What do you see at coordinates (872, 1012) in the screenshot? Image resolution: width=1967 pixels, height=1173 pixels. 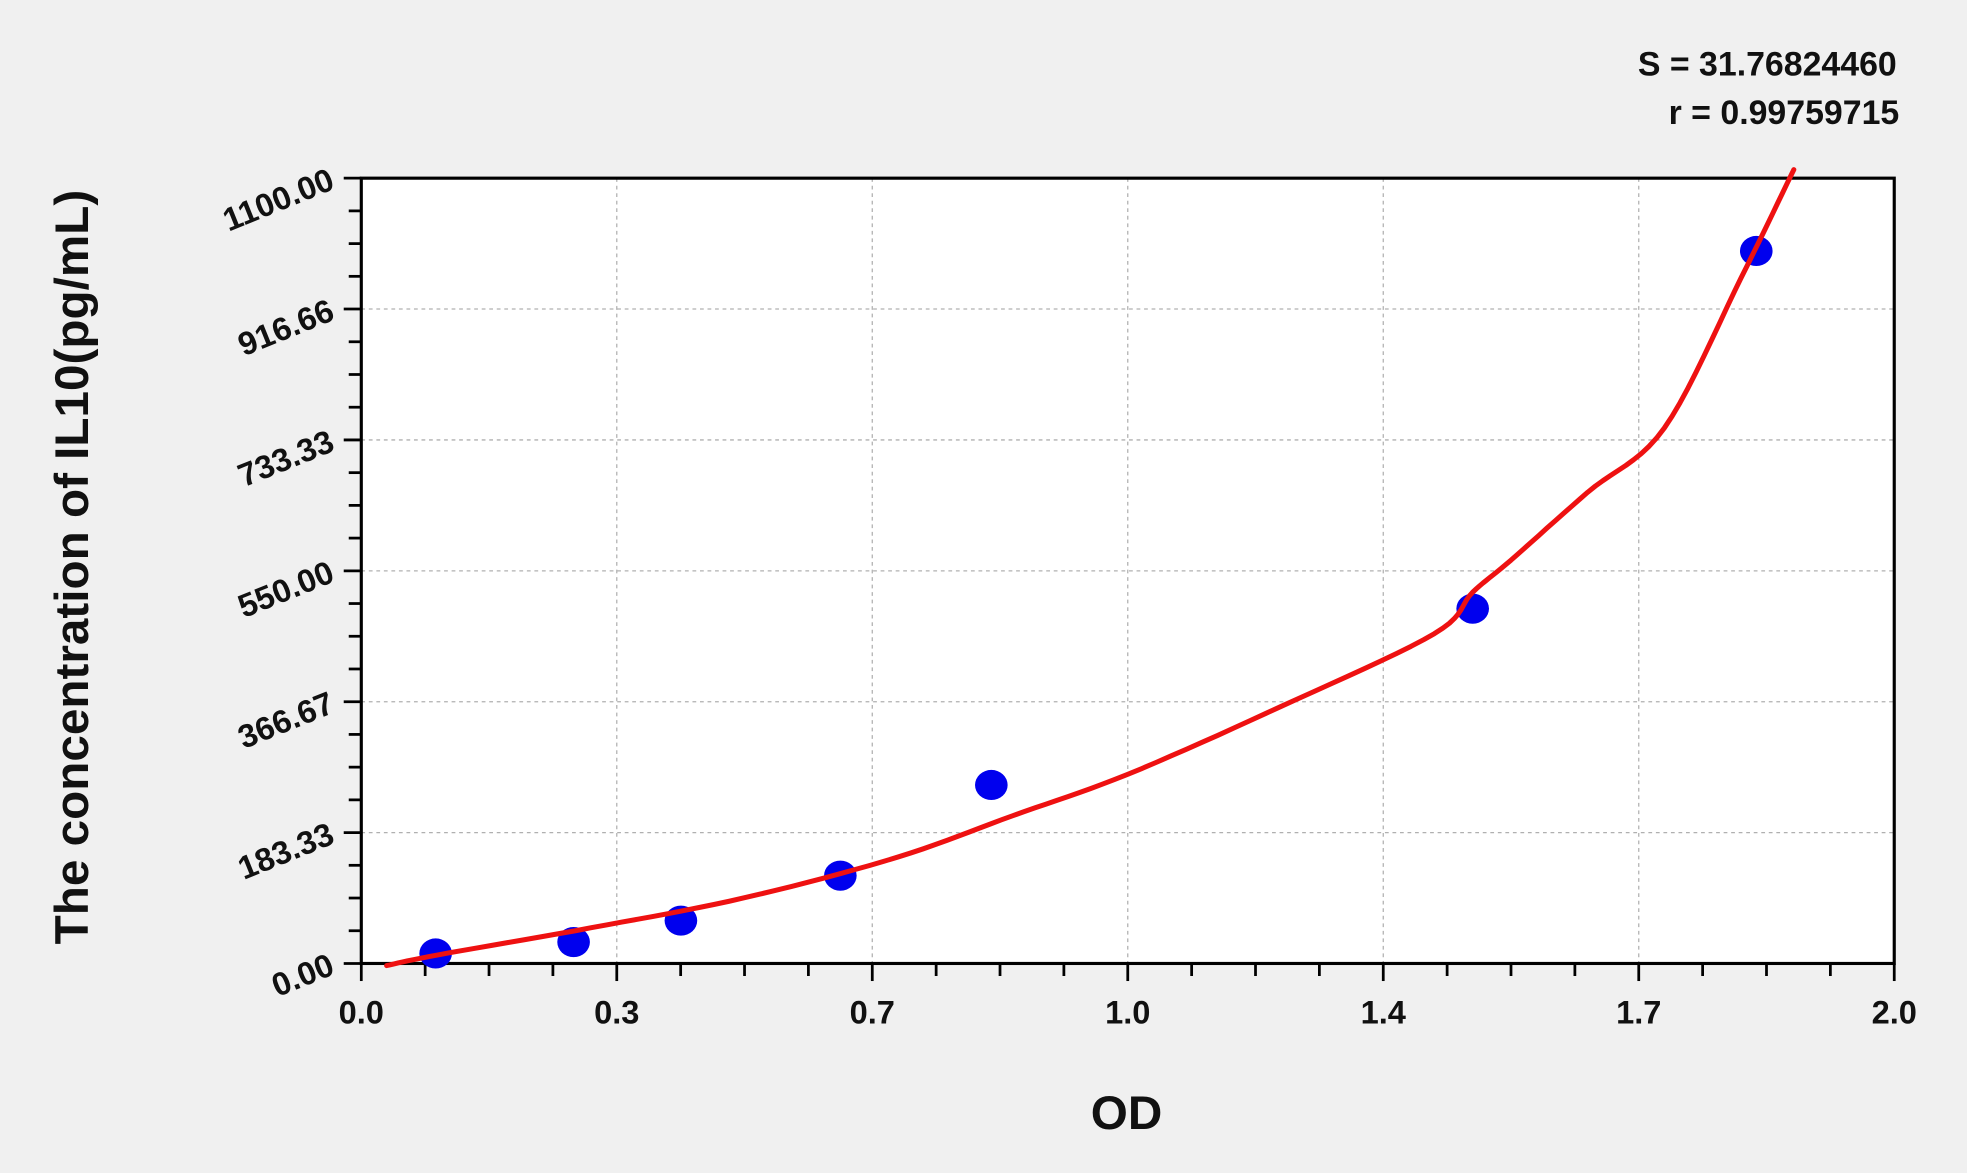 I see `x-tick-label: 0.7` at bounding box center [872, 1012].